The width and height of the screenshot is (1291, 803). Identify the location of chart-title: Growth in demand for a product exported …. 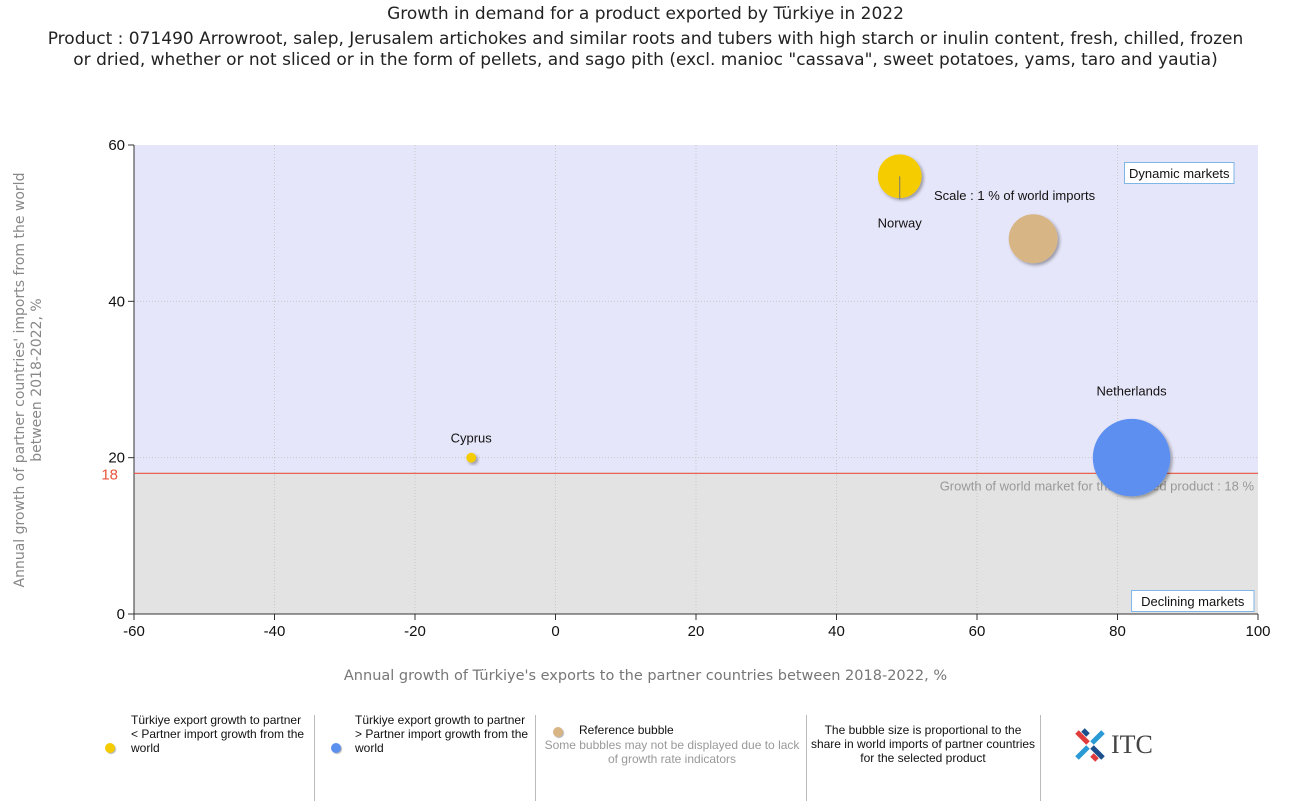
(645, 14).